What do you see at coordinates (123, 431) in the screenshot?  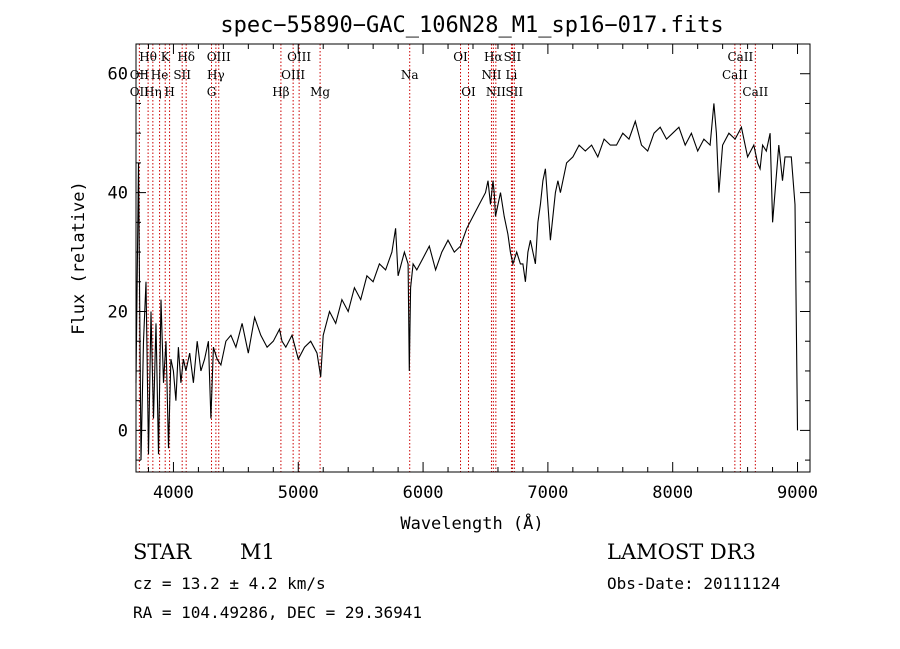 I see `y-tick-label: 0` at bounding box center [123, 431].